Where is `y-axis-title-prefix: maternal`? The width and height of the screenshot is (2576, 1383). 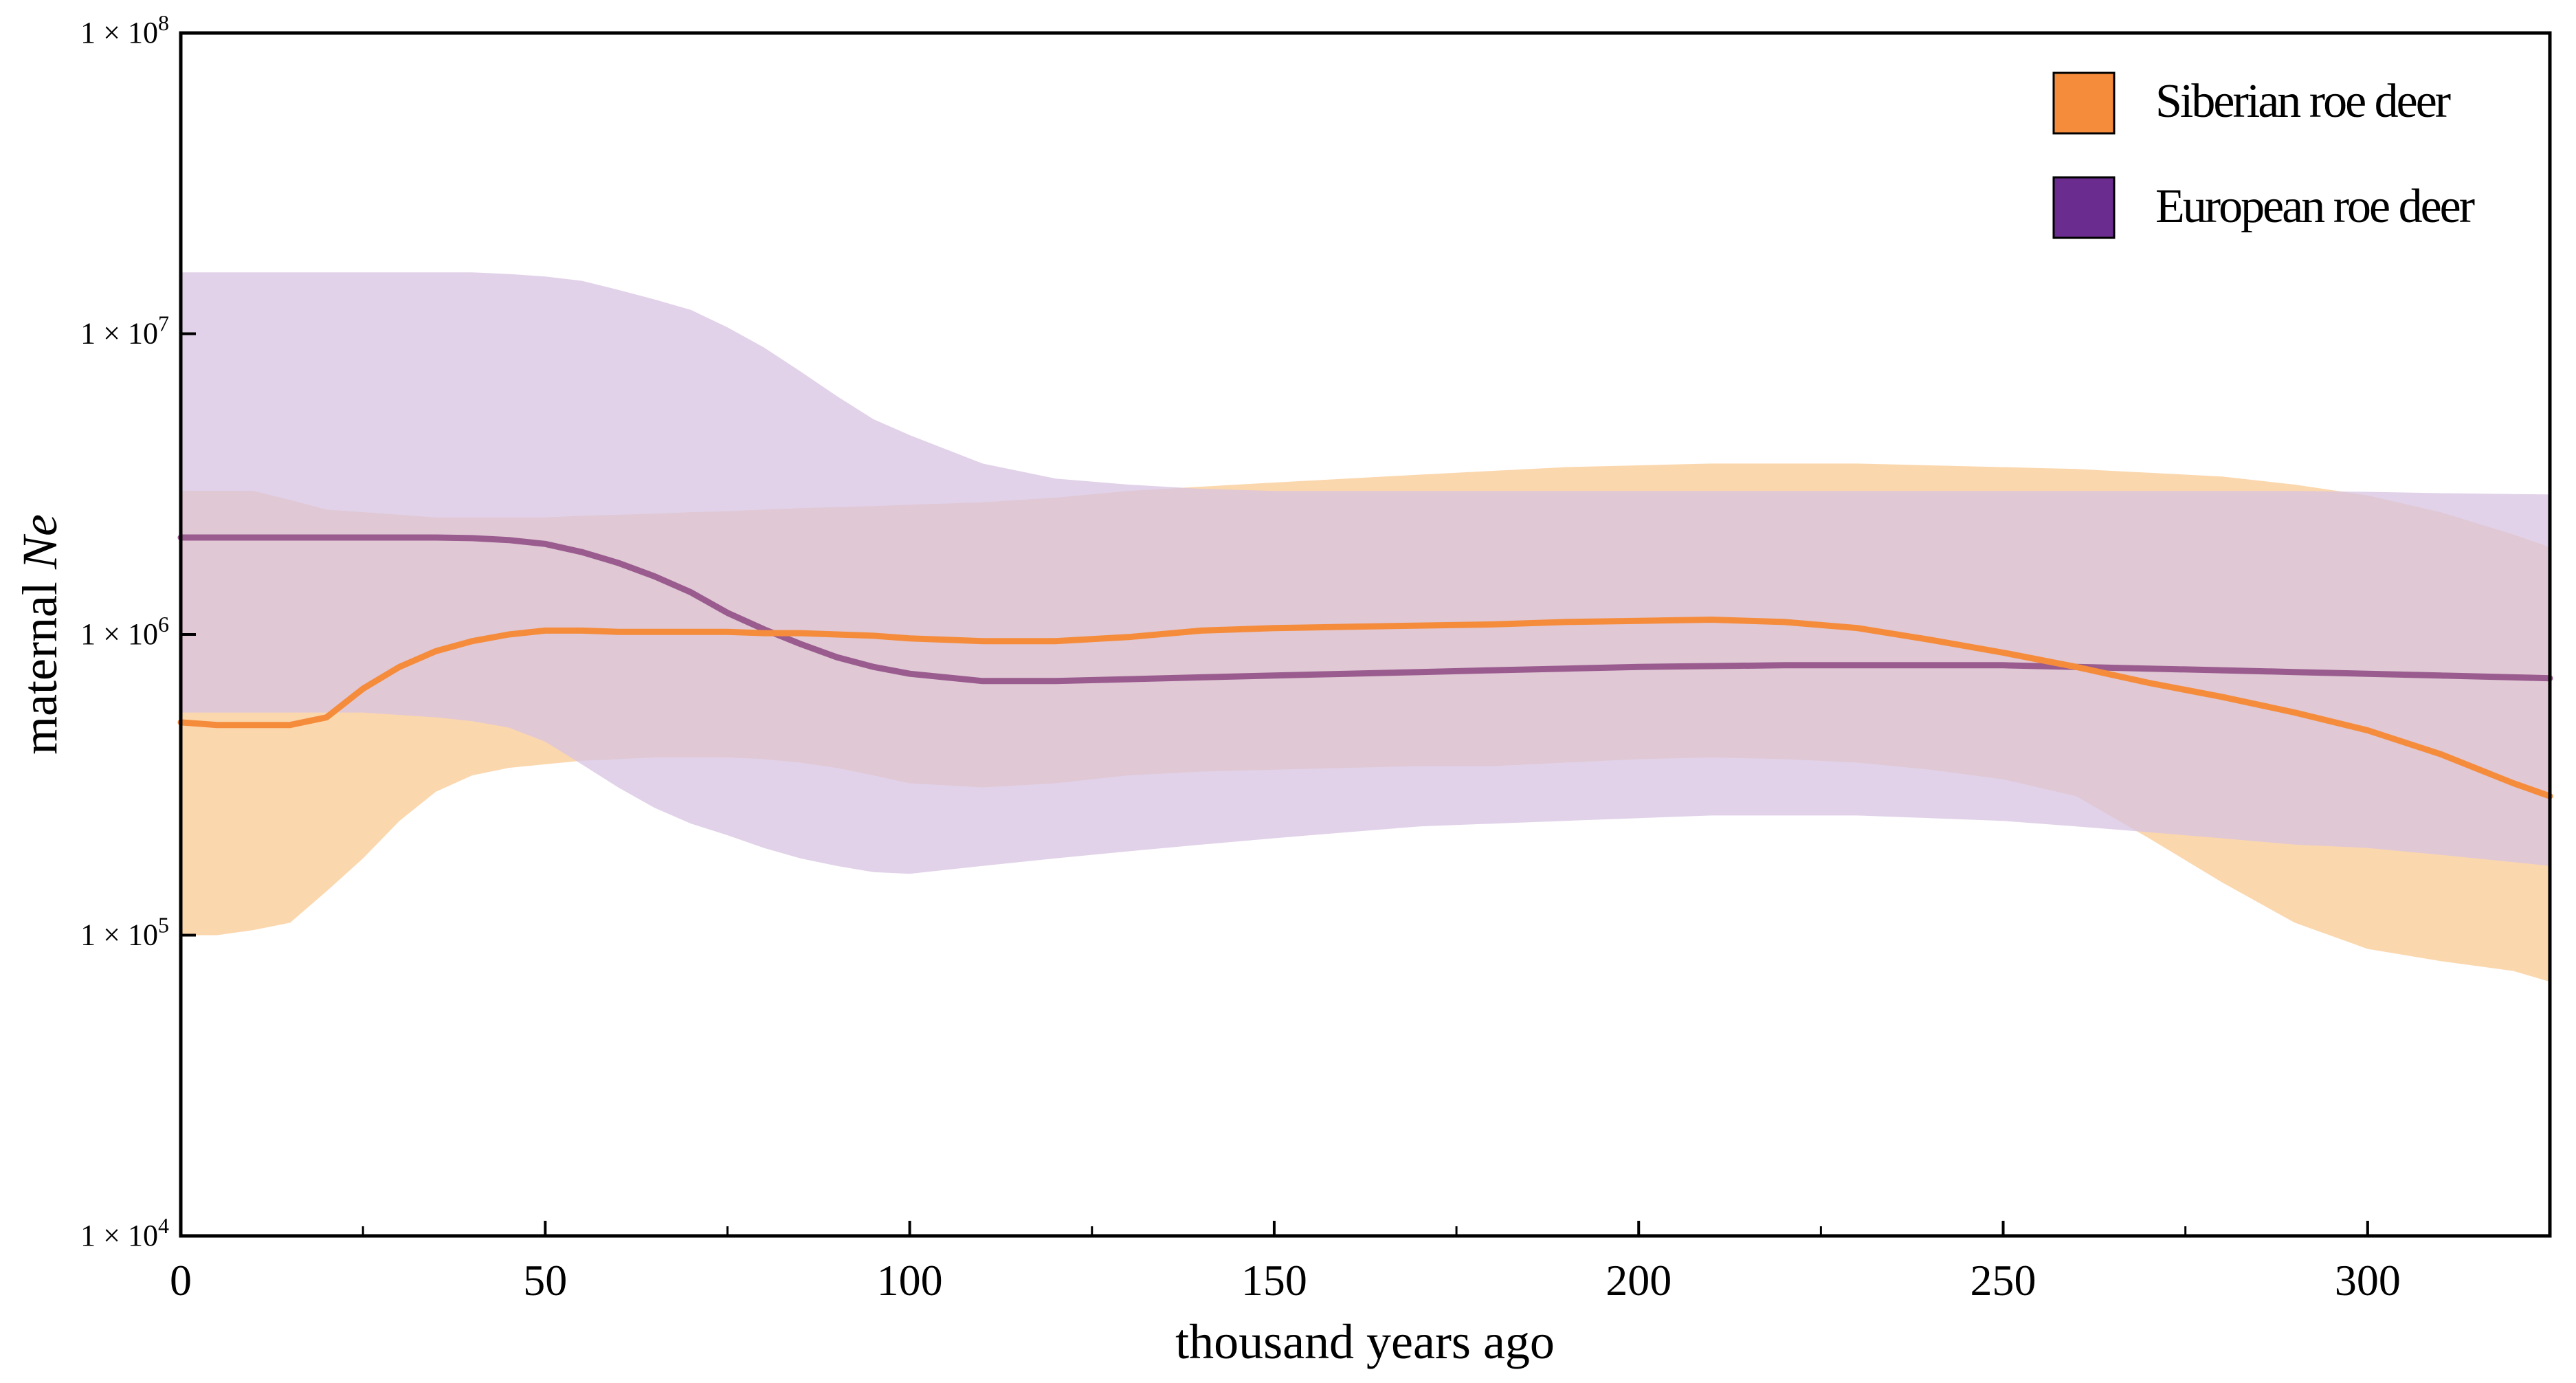
y-axis-title-prefix: maternal is located at coordinates (39, 662).